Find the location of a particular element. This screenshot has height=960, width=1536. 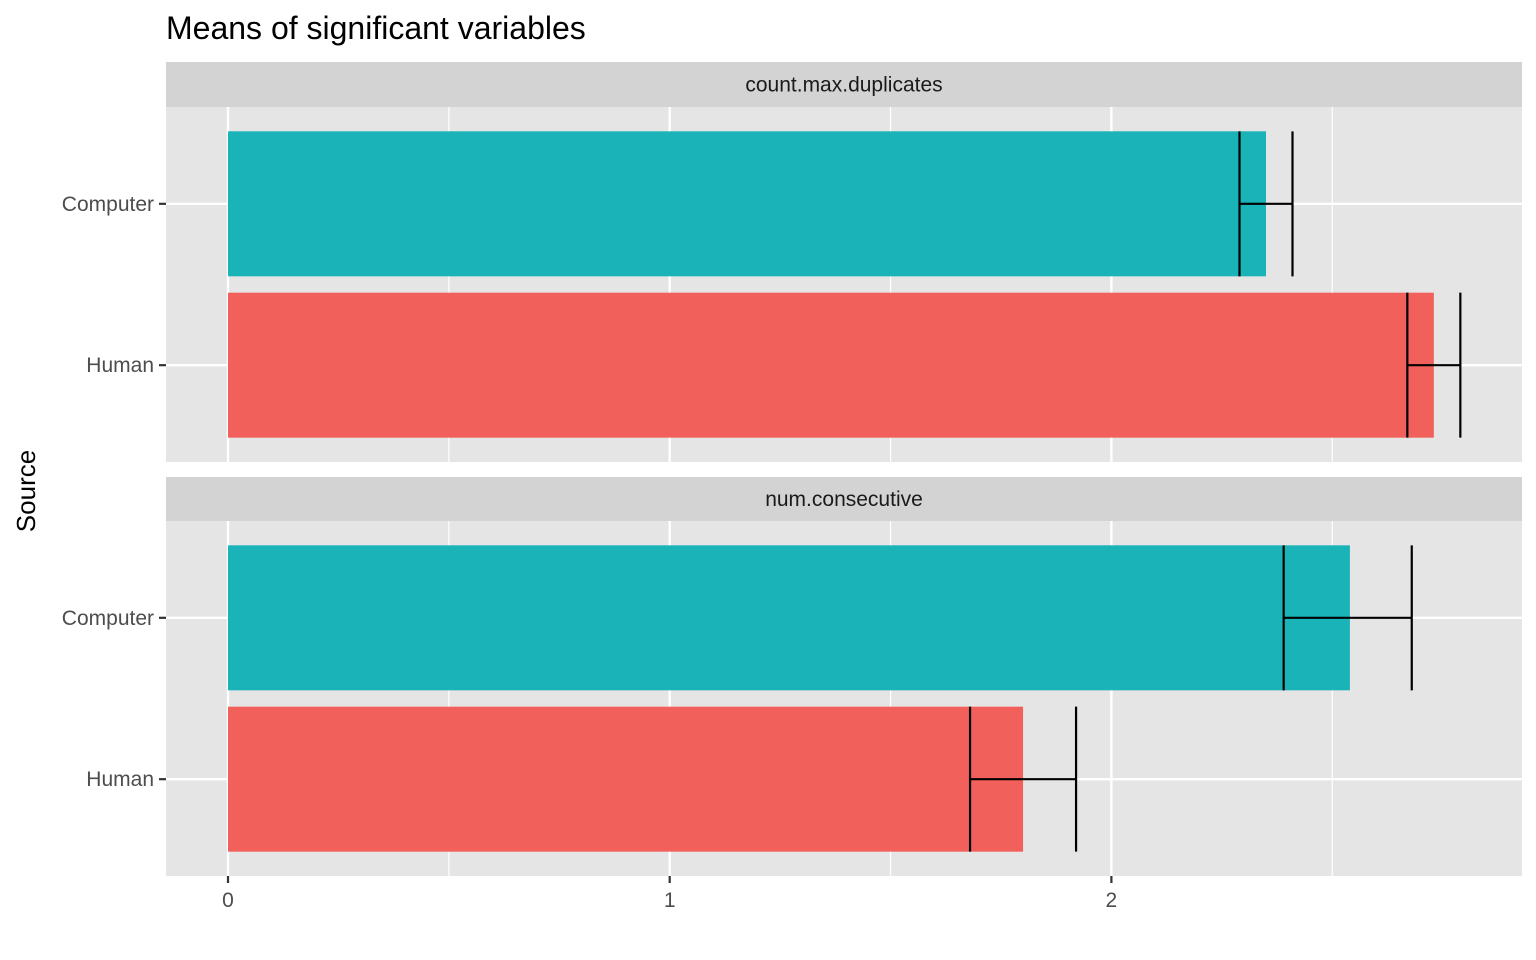

x-tick-label: 0 is located at coordinates (228, 900).